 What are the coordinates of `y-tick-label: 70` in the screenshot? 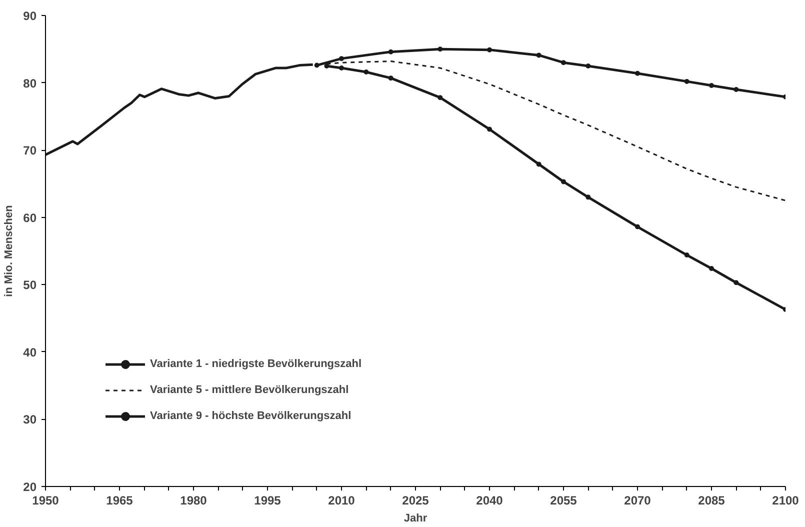 It's located at (30, 151).